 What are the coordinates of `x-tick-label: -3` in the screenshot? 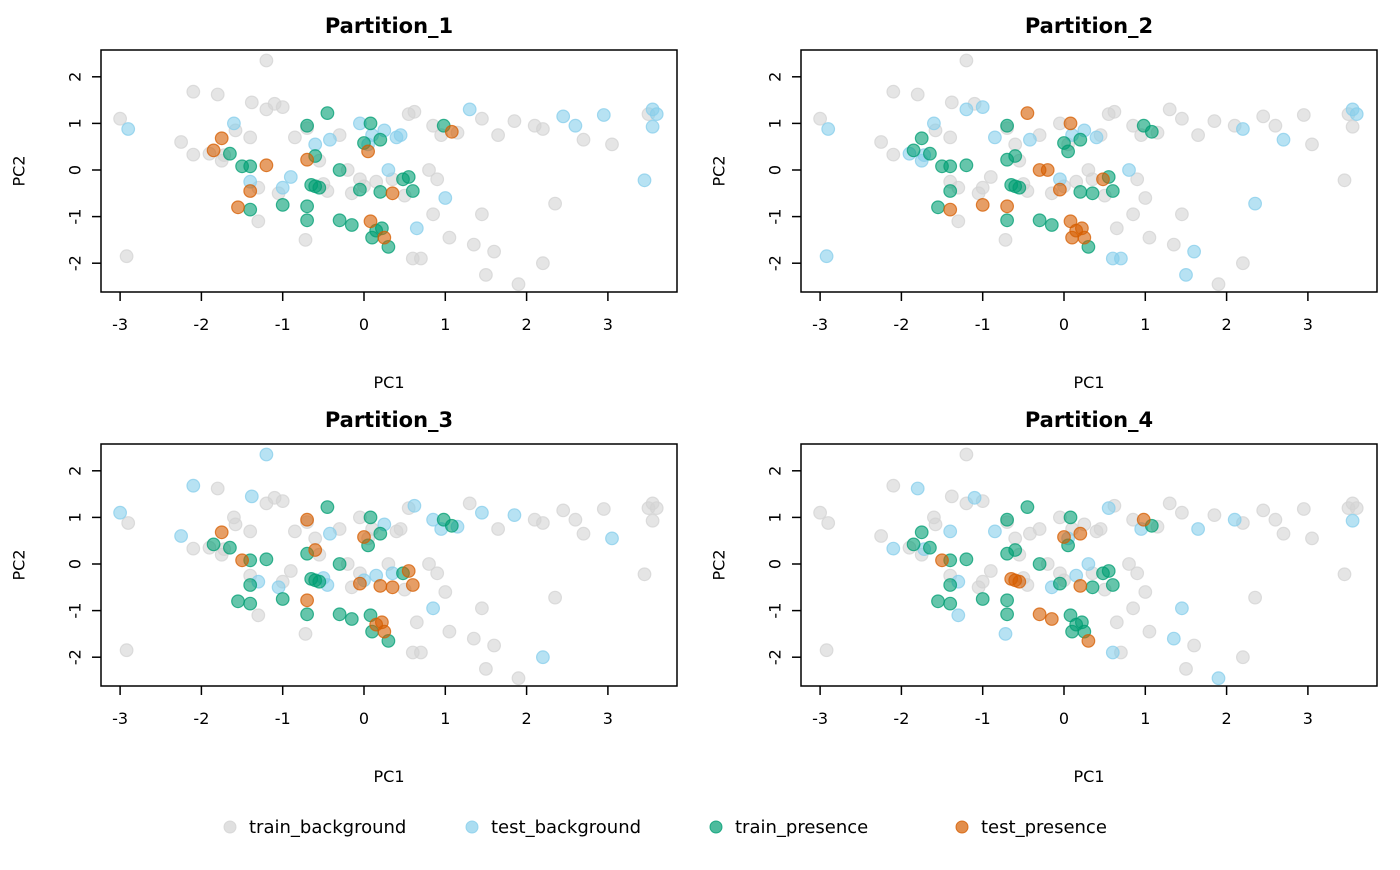 It's located at (820, 324).